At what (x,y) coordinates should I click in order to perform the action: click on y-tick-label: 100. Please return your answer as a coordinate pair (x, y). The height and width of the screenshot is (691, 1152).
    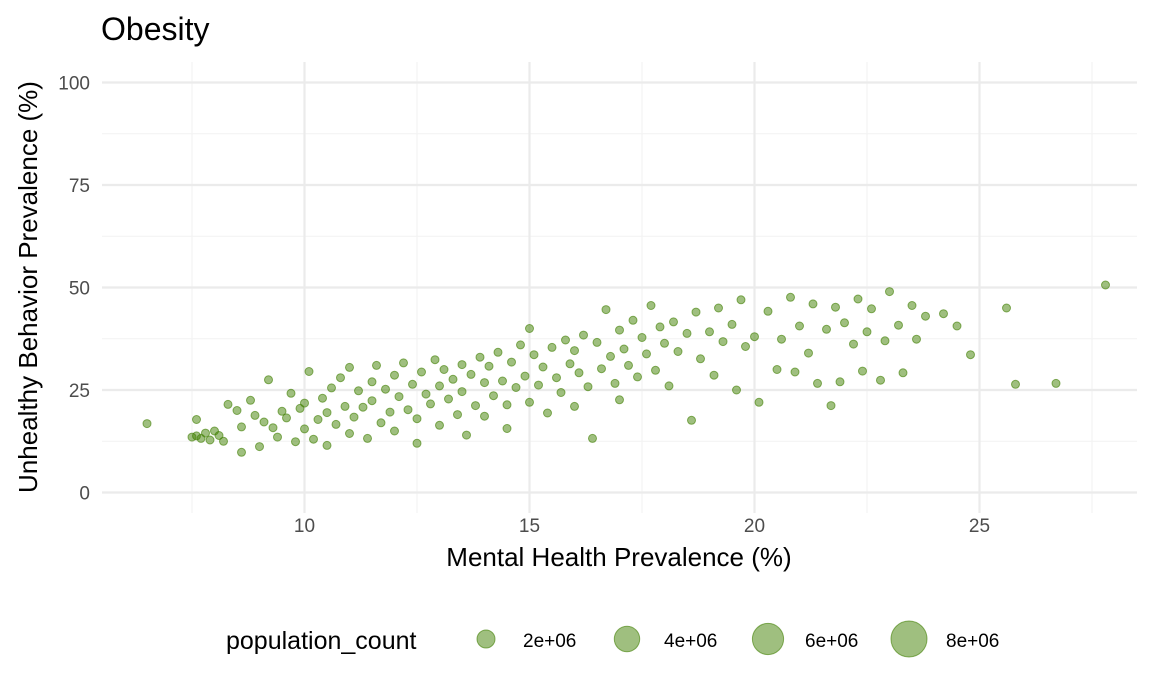
    Looking at the image, I should click on (74, 84).